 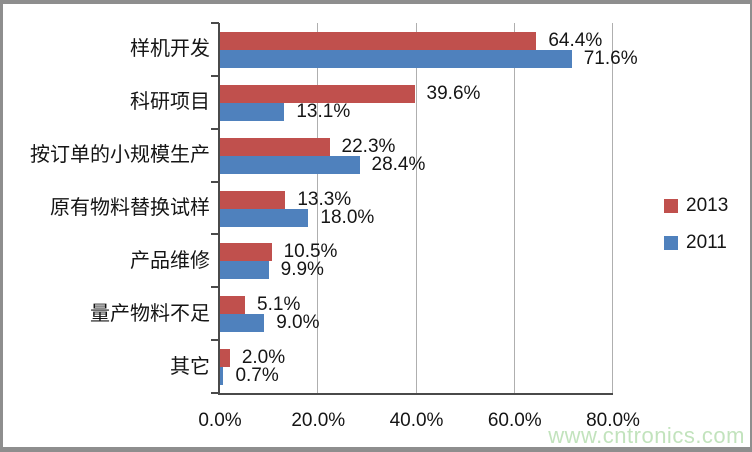 What do you see at coordinates (415, 394) in the screenshot?
I see `x-axis-line` at bounding box center [415, 394].